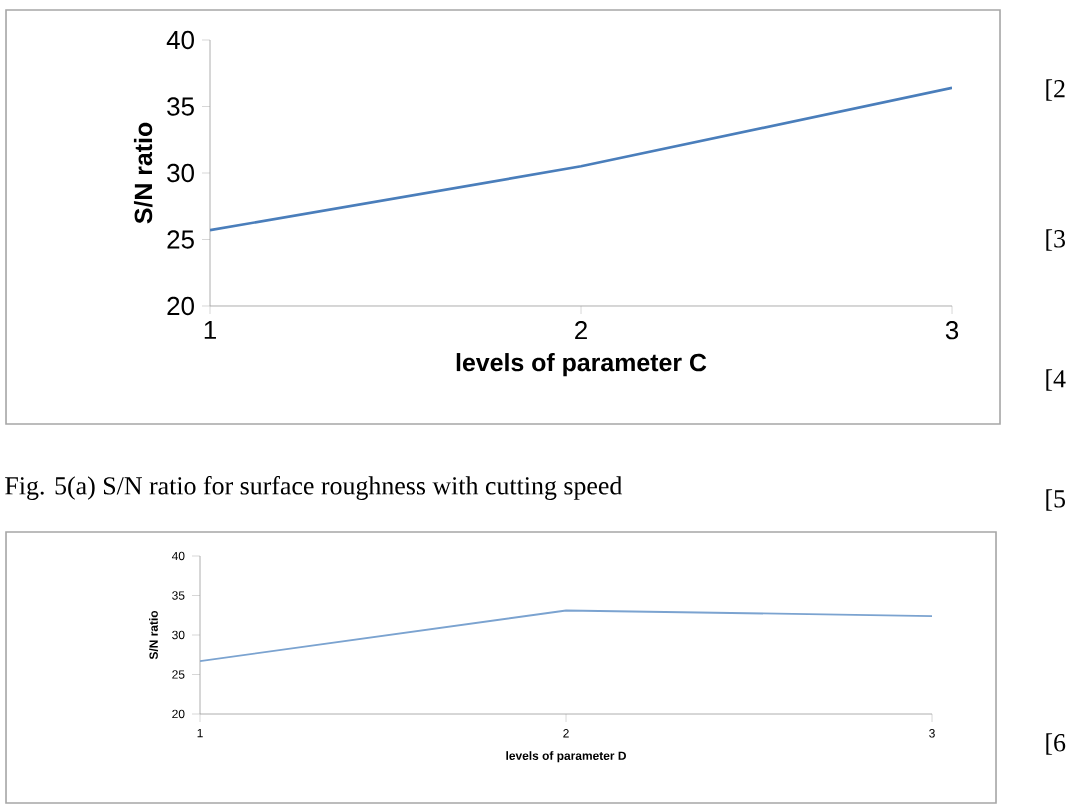 Image resolution: width=1082 pixels, height=804 pixels. I want to click on x-tick-label: 2, so click(581, 330).